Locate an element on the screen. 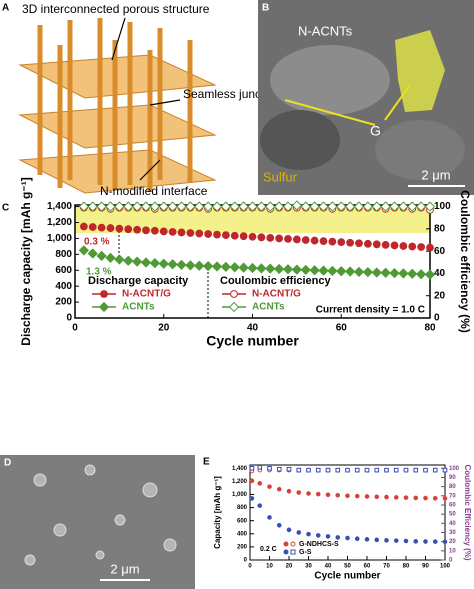  x-tick-label: 40 is located at coordinates (328, 567).